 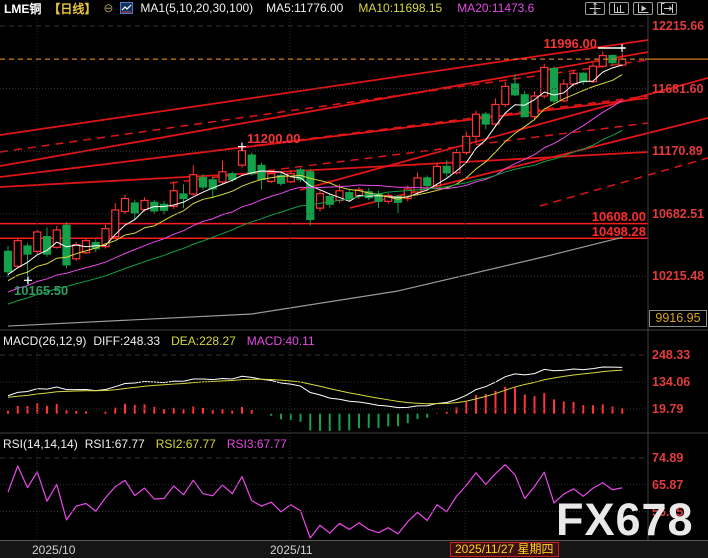 I want to click on exit-right-icon, so click(x=667, y=8).